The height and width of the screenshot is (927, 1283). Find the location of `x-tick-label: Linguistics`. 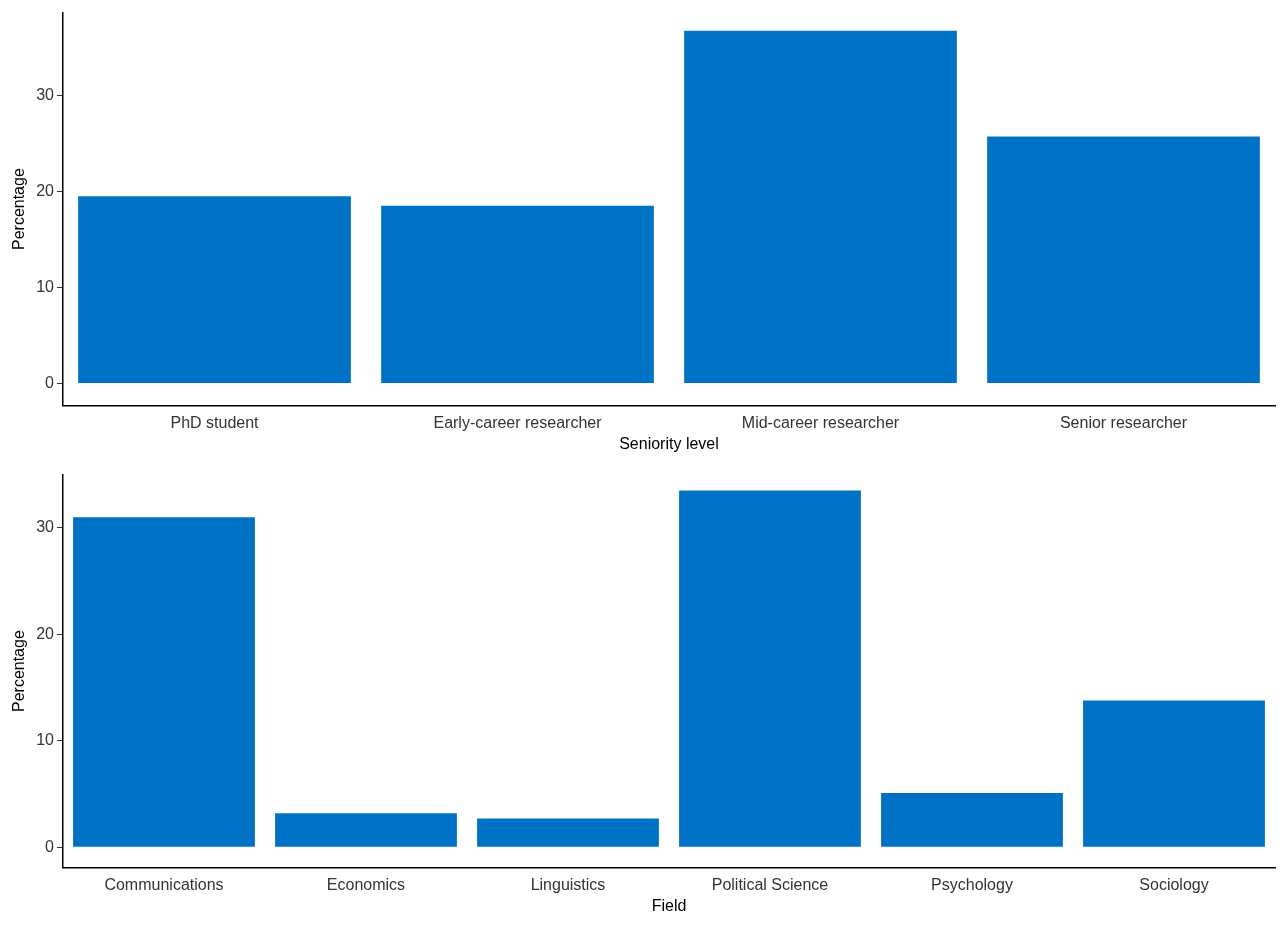

x-tick-label: Linguistics is located at coordinates (568, 884).